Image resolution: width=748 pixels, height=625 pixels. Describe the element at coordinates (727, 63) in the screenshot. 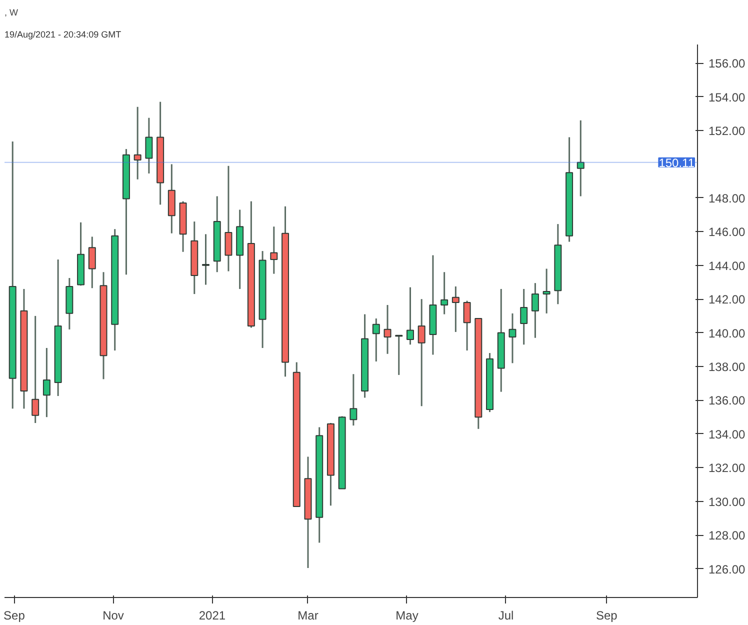

I see `y-tick-label: 156.00` at that location.